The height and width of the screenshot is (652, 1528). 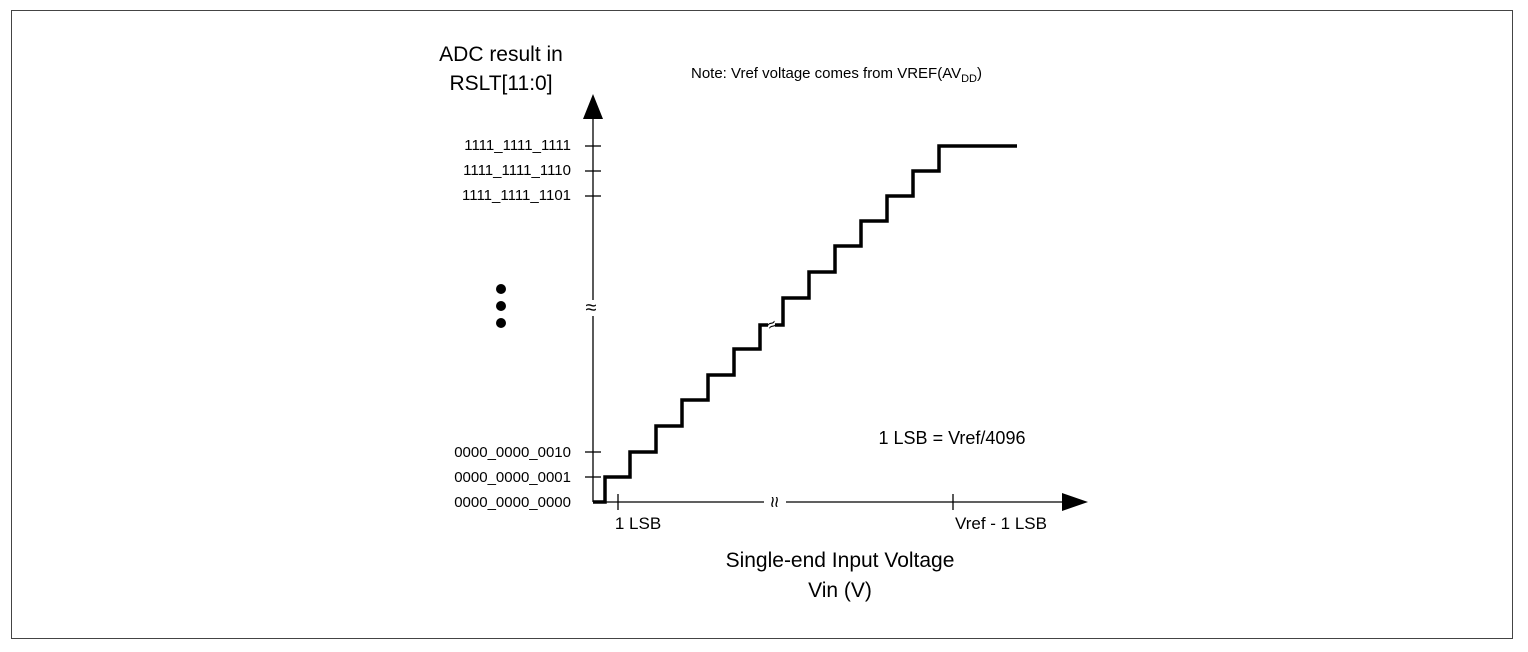 I want to click on y-tick-label: 0000_0000_0010, so click(x=512, y=452).